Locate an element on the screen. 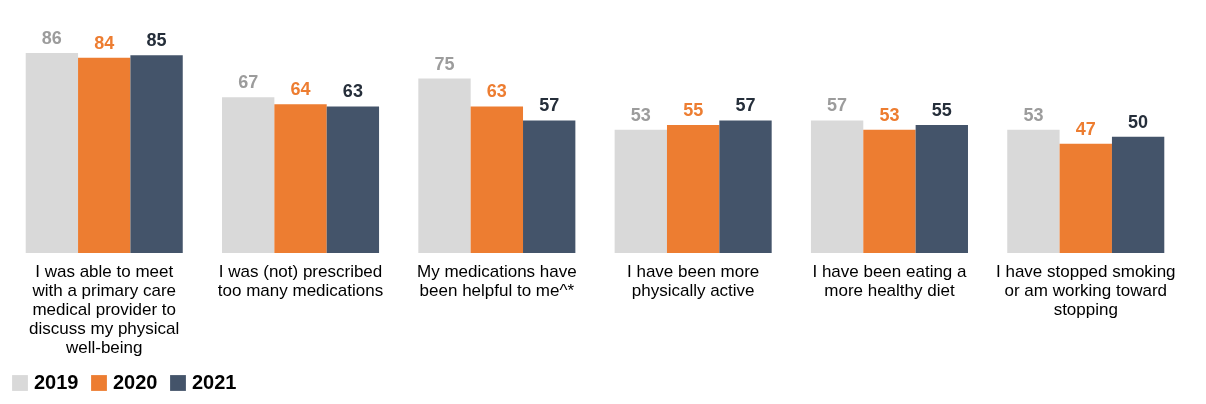 This screenshot has height=404, width=1206. x-tick-label: I was (not) prescribed too many medications is located at coordinates (300, 280).